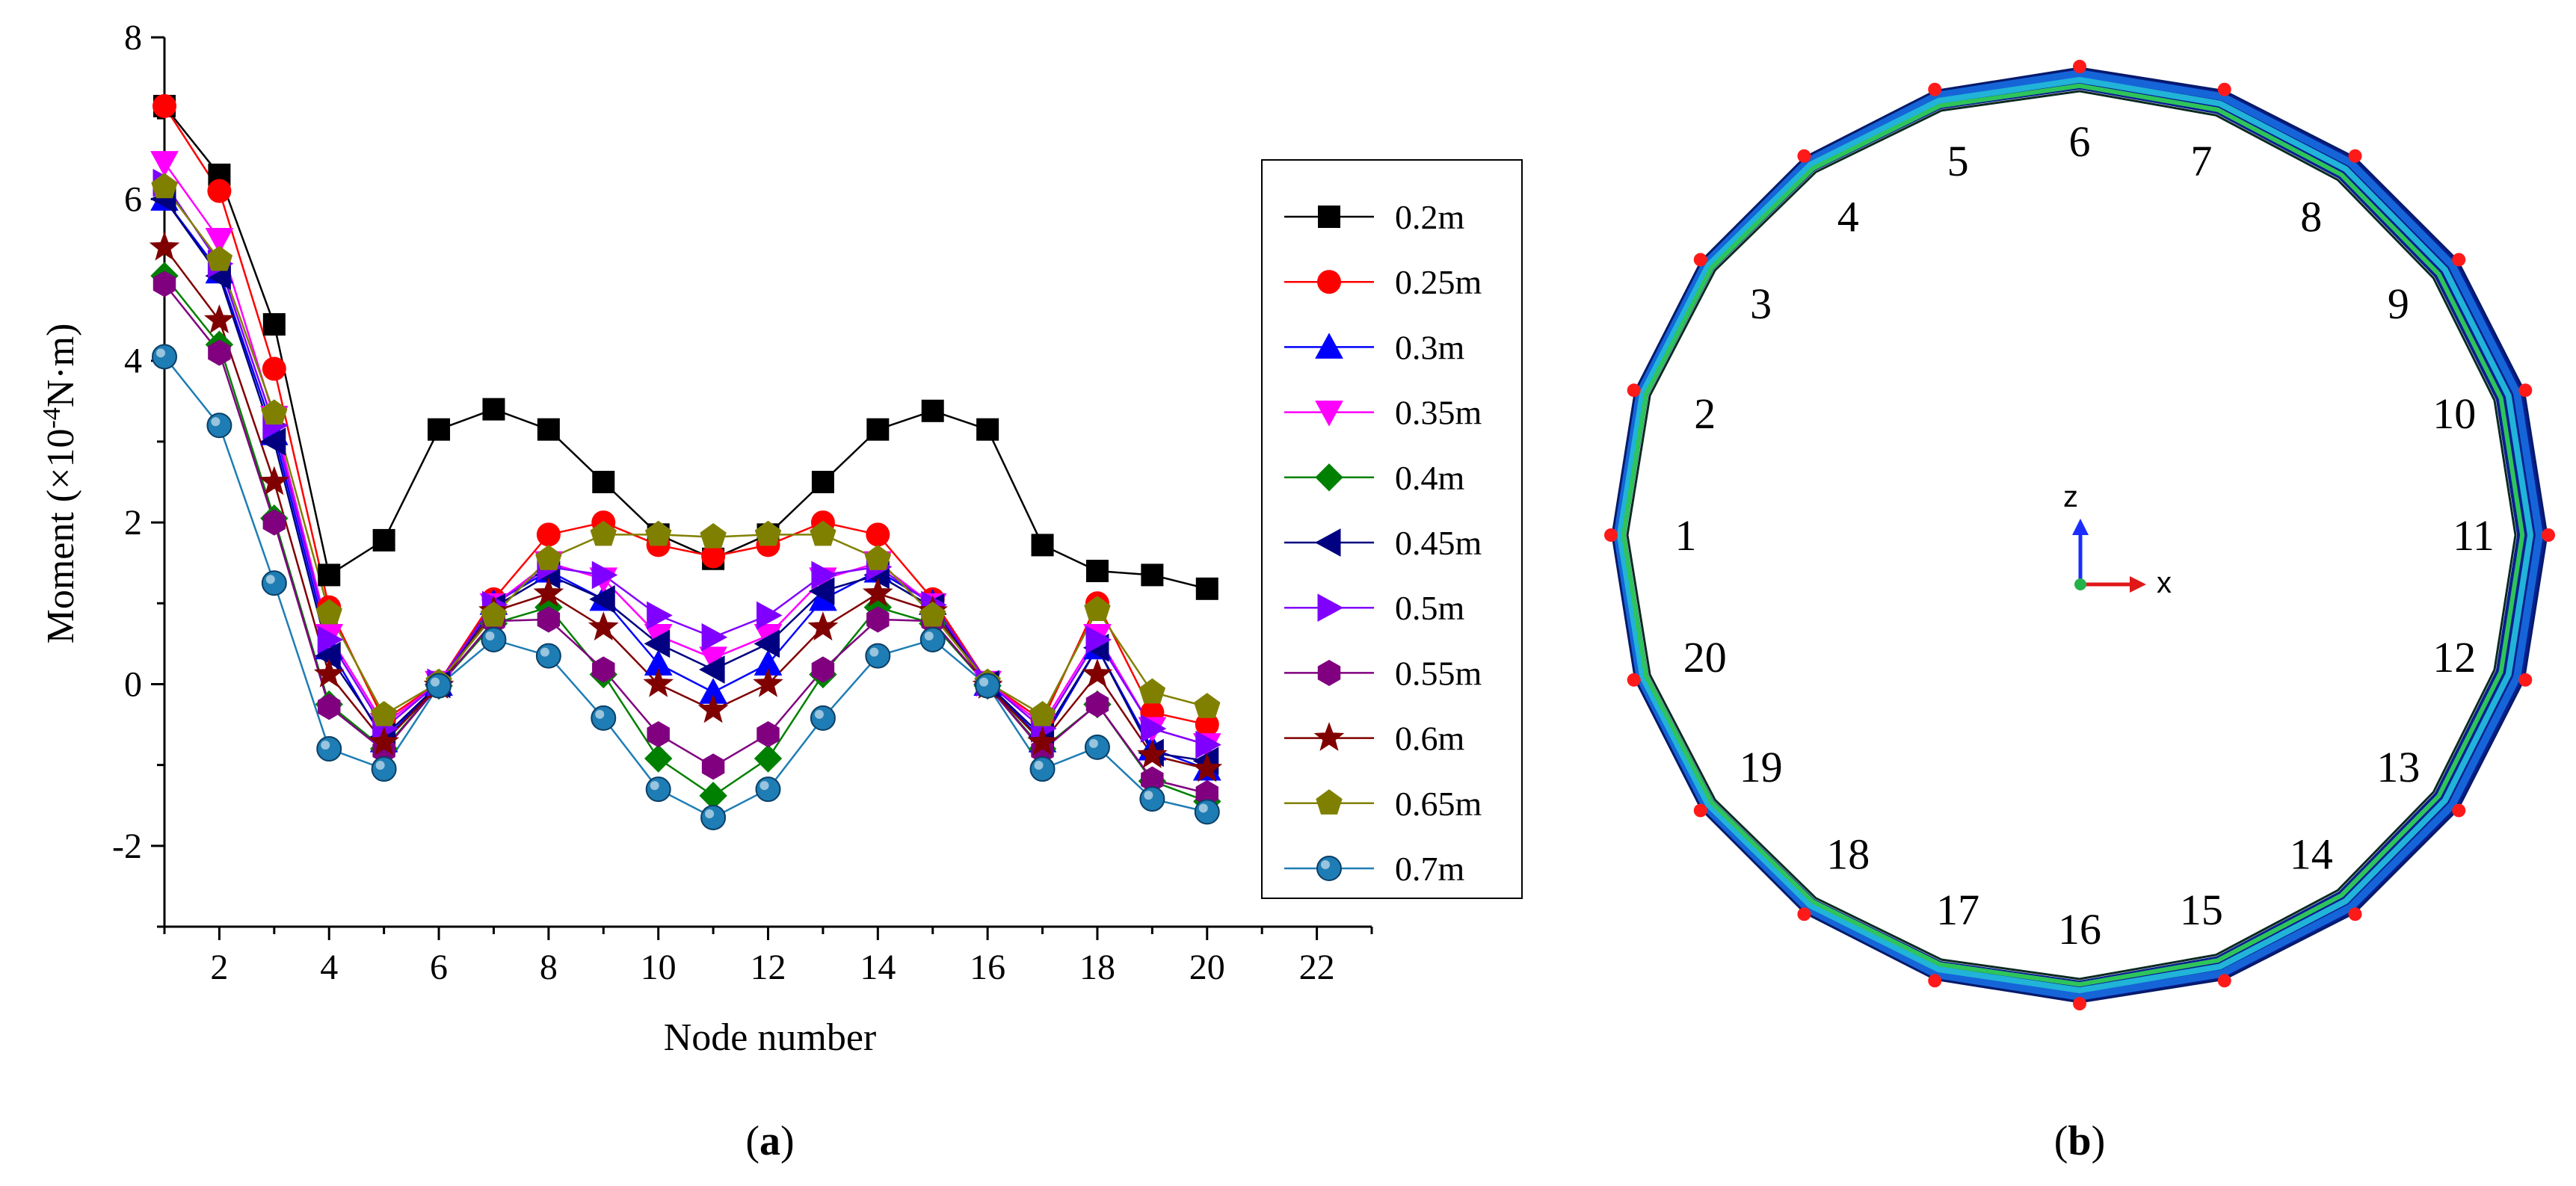 The width and height of the screenshot is (2576, 1186). I want to click on ring-node-label: 14, so click(2311, 854).